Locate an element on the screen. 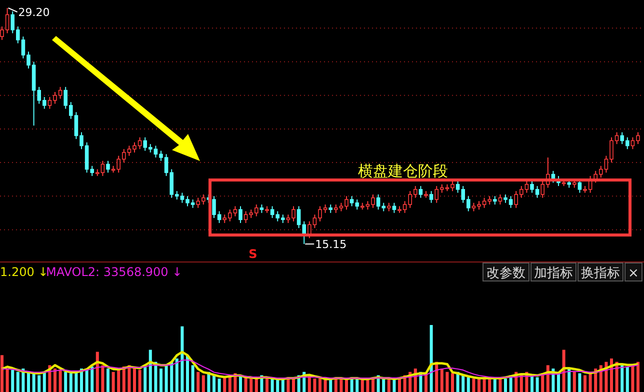  annotation: 15.15 is located at coordinates (331, 244).